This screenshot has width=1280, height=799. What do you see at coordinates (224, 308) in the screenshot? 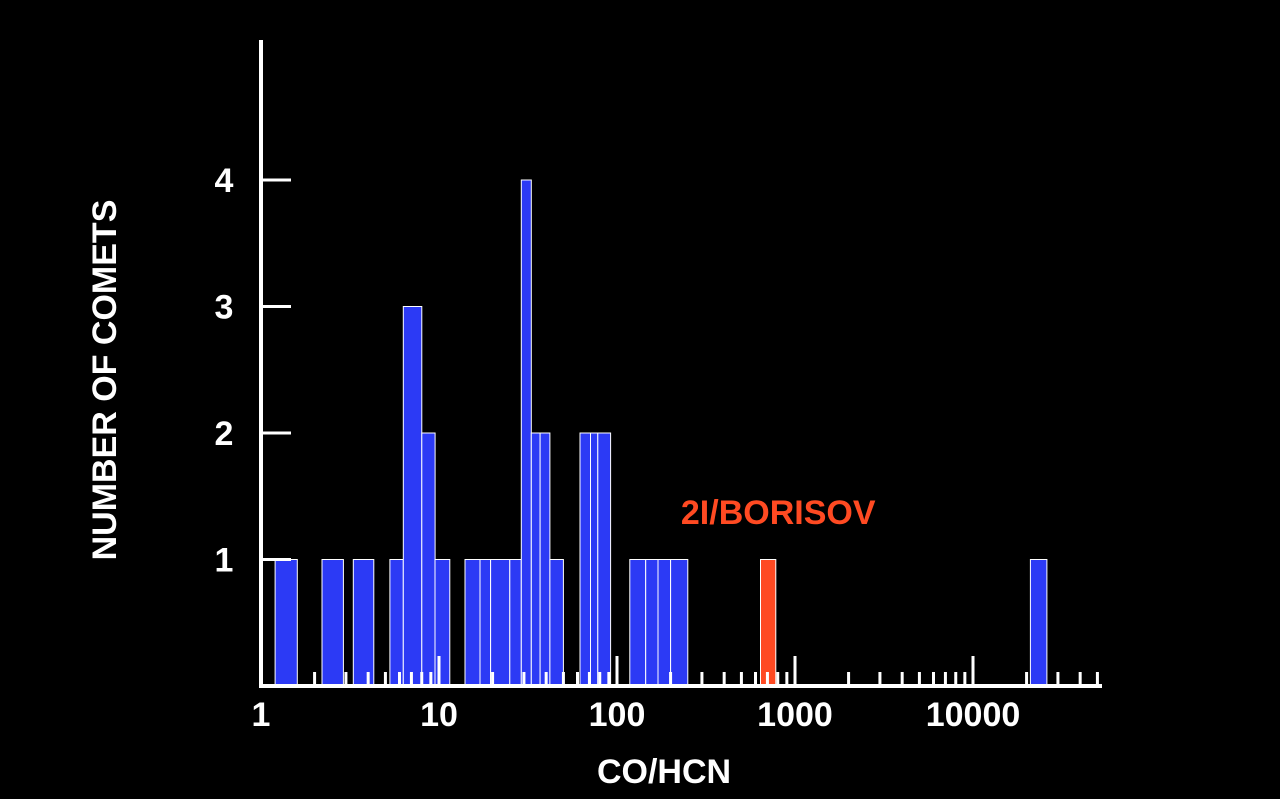
I see `y-tick-label-3: 3` at bounding box center [224, 308].